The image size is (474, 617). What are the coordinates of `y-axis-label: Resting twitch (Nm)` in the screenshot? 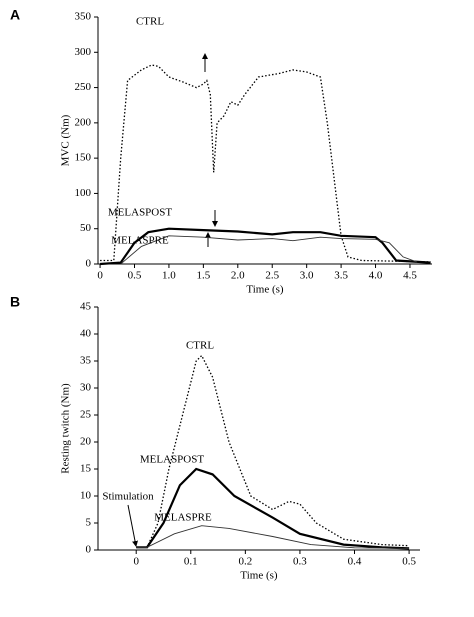 It's located at (66, 428).